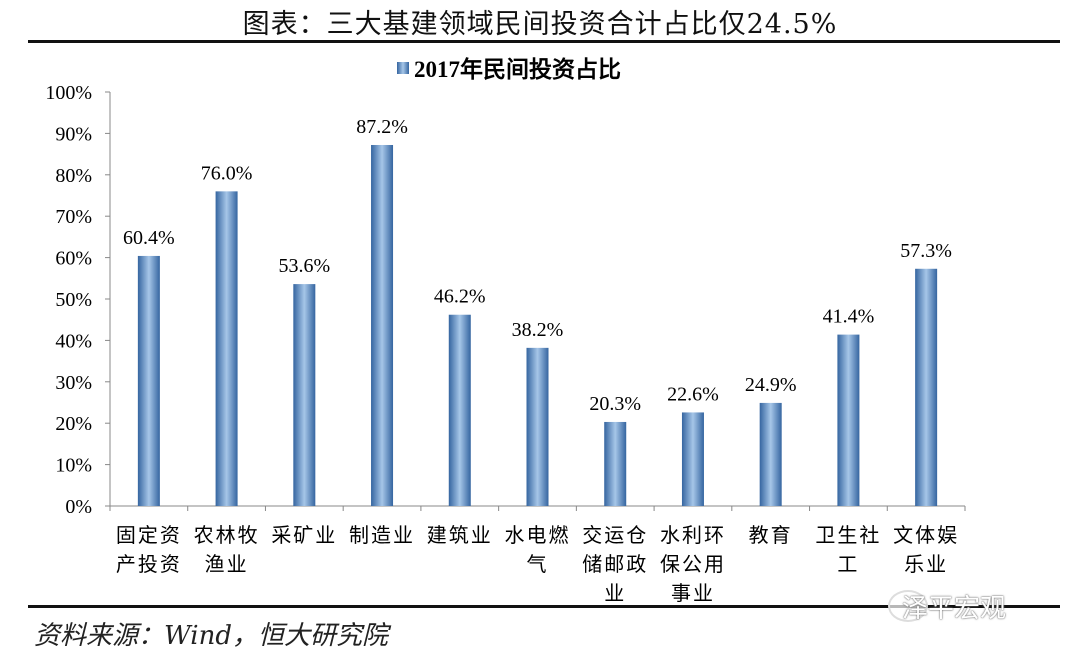 The height and width of the screenshot is (653, 1080). I want to click on y-tick-label: 40%, so click(73, 341).